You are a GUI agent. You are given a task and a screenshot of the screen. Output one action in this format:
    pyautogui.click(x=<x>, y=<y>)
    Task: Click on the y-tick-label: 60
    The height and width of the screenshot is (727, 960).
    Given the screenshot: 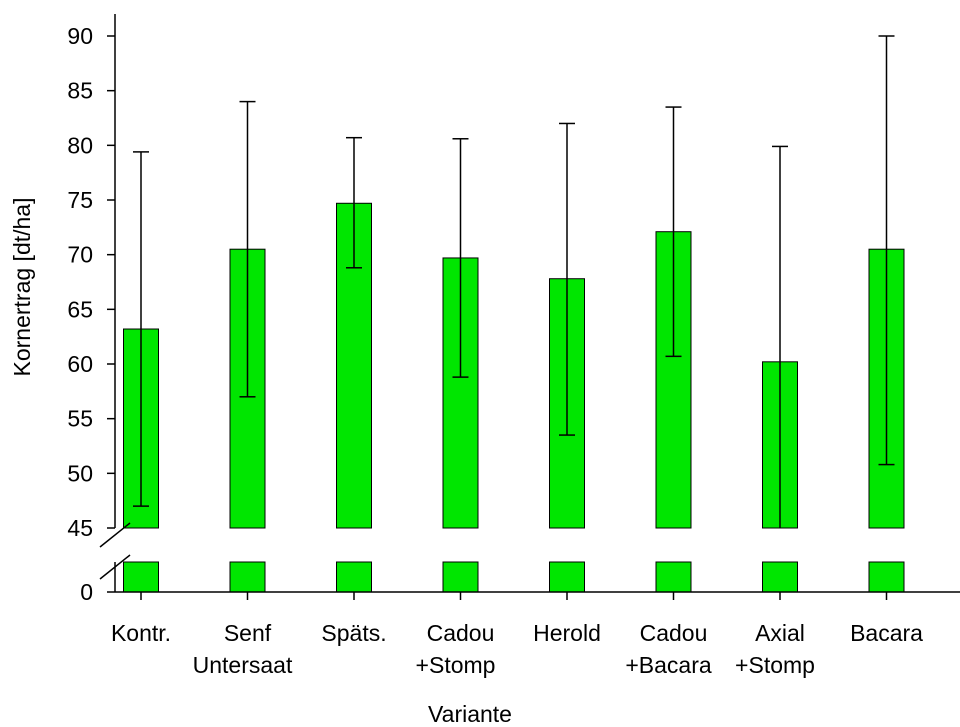 What is the action you would take?
    pyautogui.click(x=80, y=364)
    